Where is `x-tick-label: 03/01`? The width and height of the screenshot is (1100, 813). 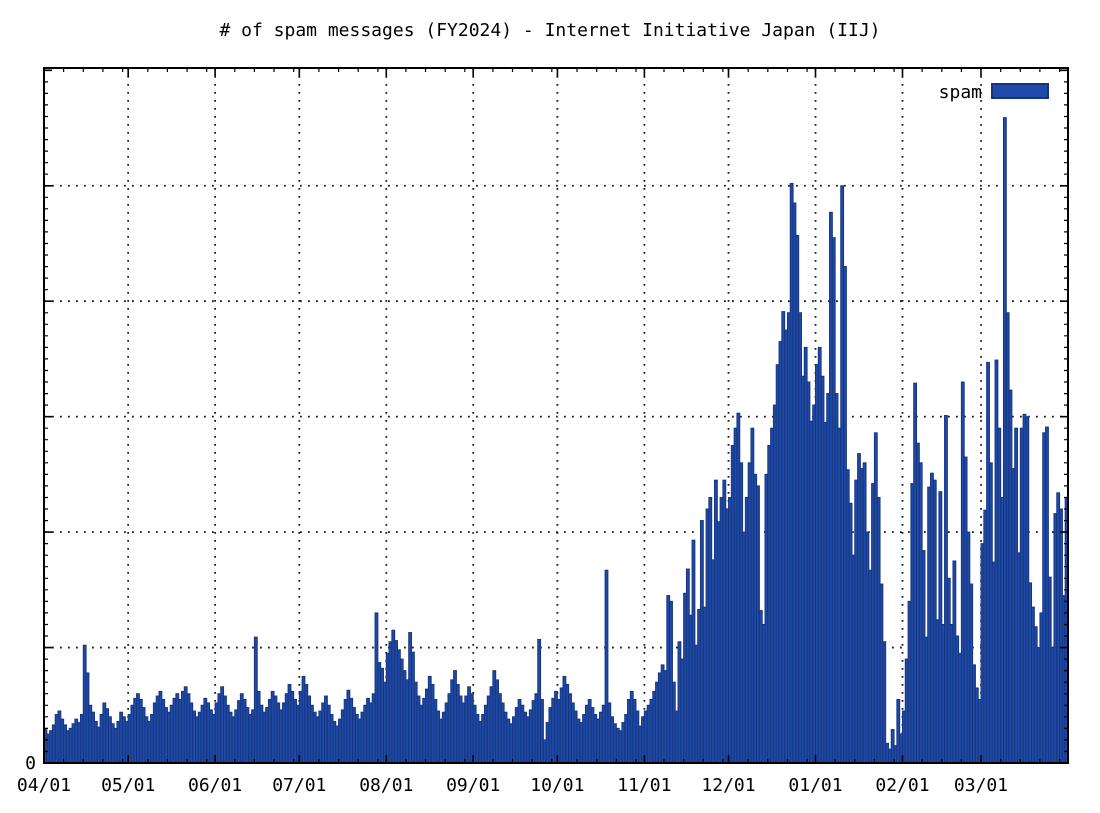 x-tick-label: 03/01 is located at coordinates (981, 785).